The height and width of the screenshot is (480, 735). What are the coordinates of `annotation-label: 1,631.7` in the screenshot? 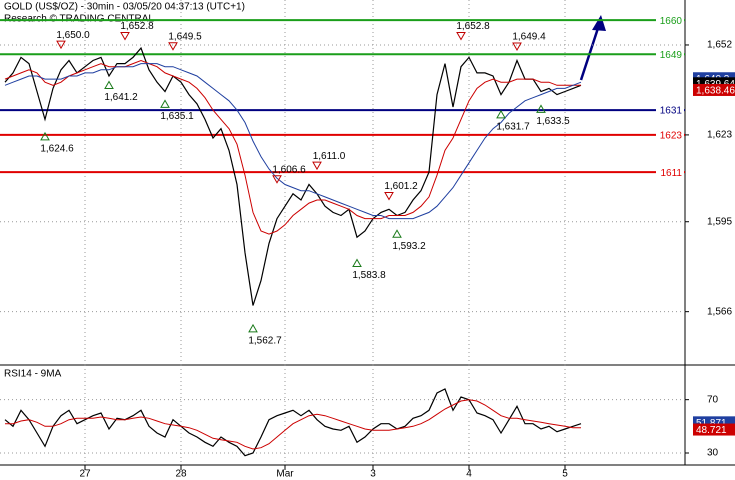 It's located at (513, 127).